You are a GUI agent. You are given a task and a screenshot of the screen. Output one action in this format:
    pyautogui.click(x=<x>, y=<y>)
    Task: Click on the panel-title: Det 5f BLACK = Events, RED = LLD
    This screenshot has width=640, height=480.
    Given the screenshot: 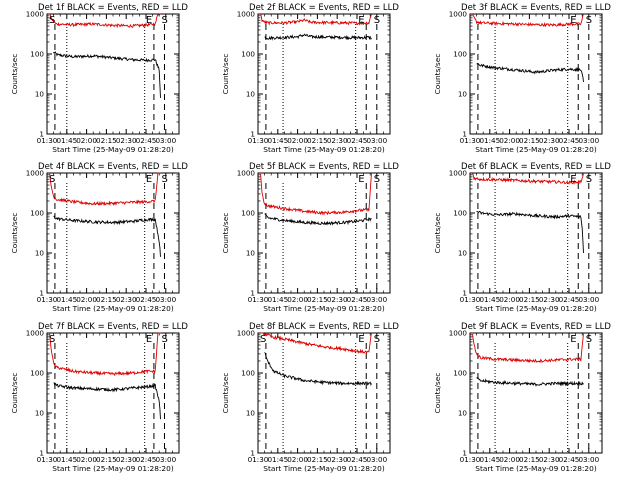 What is the action you would take?
    pyautogui.click(x=324, y=167)
    